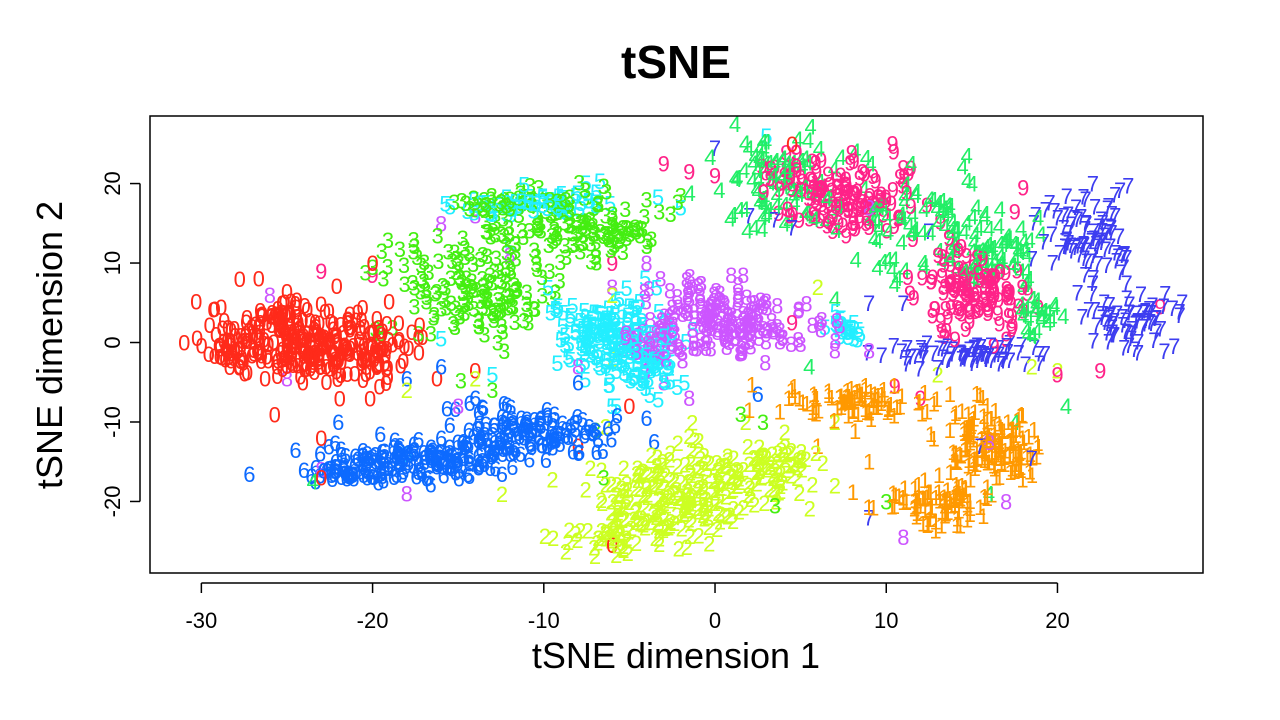 This screenshot has height=720, width=1280. I want to click on y-axis: -20 -10 0 10 20, so click(120, 344).